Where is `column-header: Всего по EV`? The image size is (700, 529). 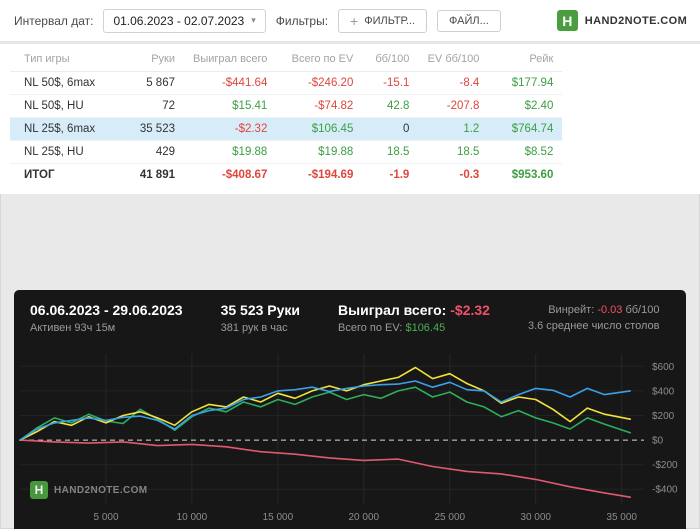 column-header: Всего по EV is located at coordinates (319, 59).